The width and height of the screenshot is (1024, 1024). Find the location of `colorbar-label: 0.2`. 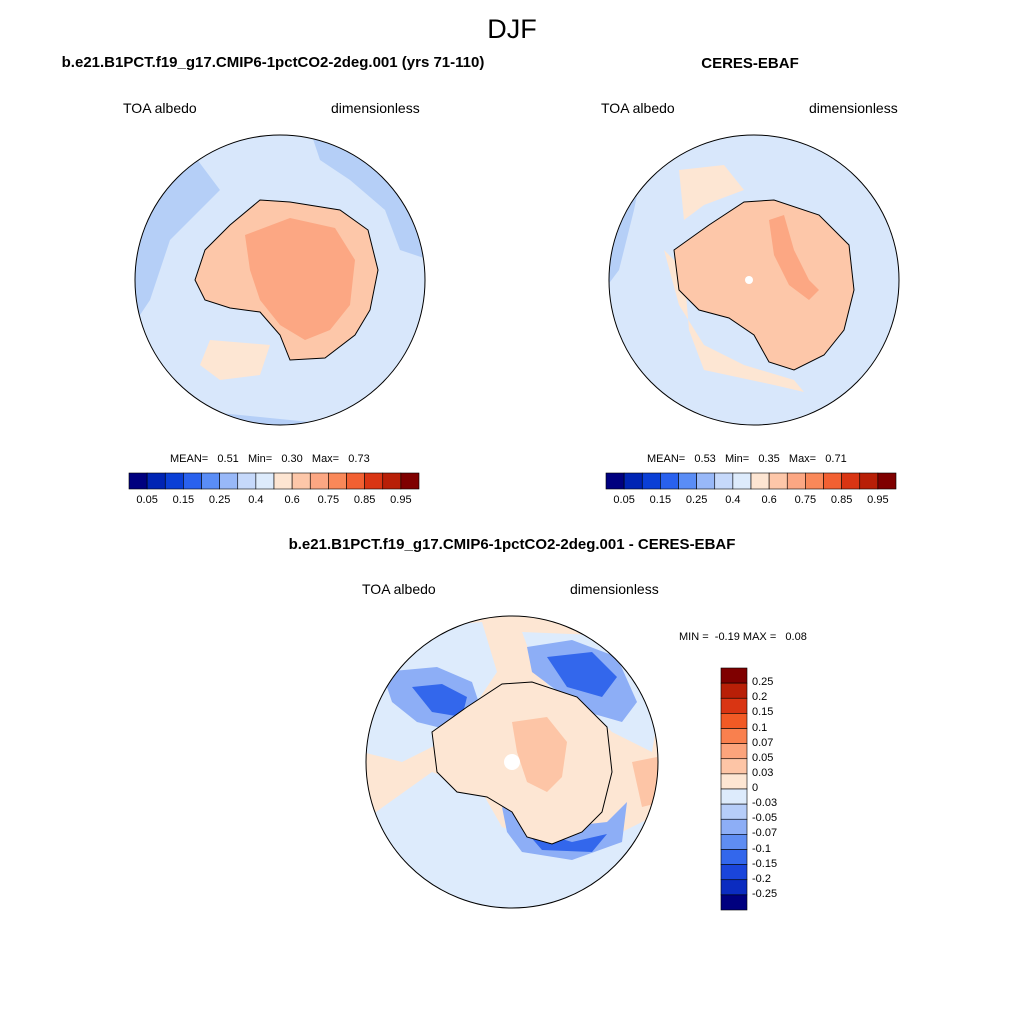

colorbar-label: 0.2 is located at coordinates (760, 697).